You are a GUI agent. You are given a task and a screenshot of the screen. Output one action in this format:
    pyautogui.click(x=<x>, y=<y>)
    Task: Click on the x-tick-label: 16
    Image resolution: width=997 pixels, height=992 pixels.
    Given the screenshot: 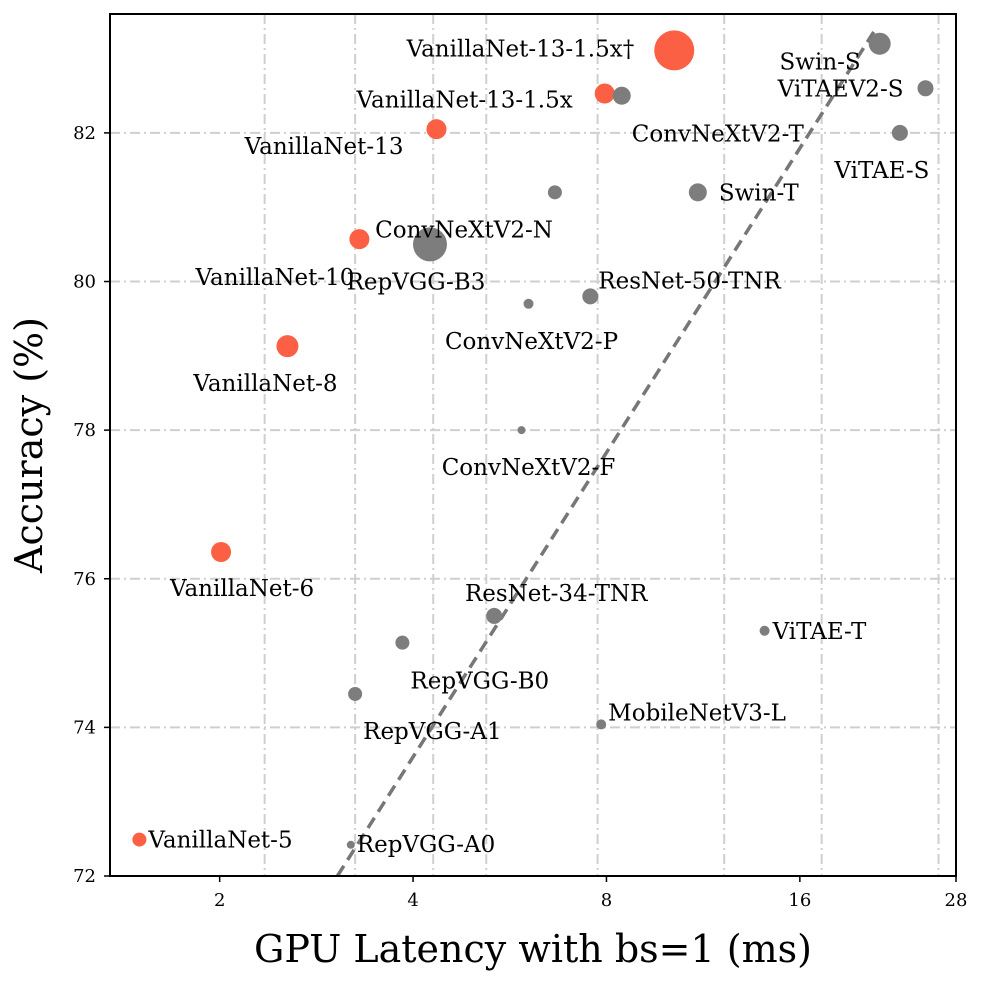 What is the action you would take?
    pyautogui.click(x=799, y=900)
    